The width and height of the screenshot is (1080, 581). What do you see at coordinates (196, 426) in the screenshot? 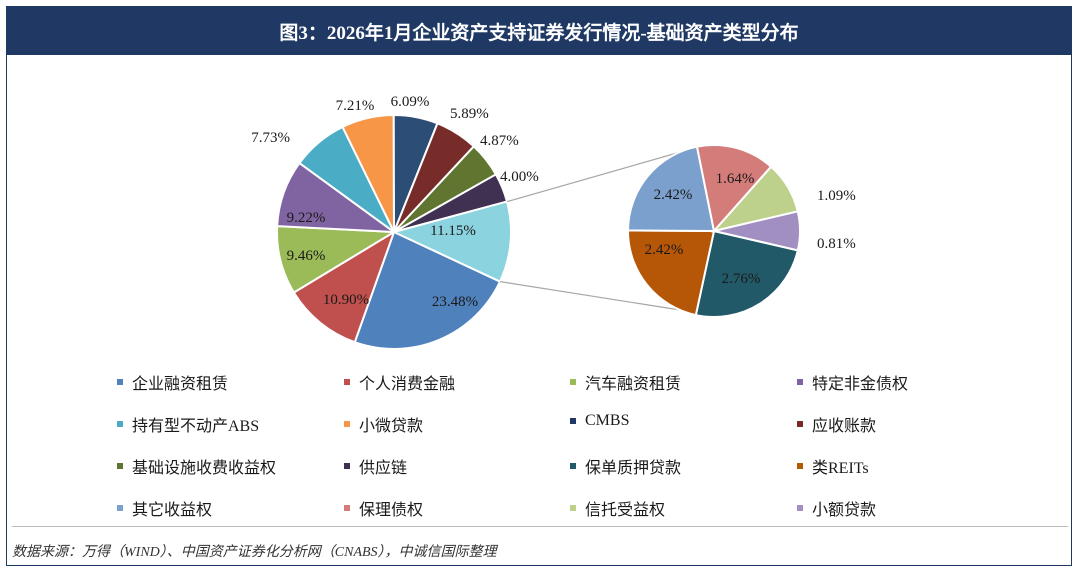
I see `legend-label: 持有型不动产ABS` at bounding box center [196, 426].